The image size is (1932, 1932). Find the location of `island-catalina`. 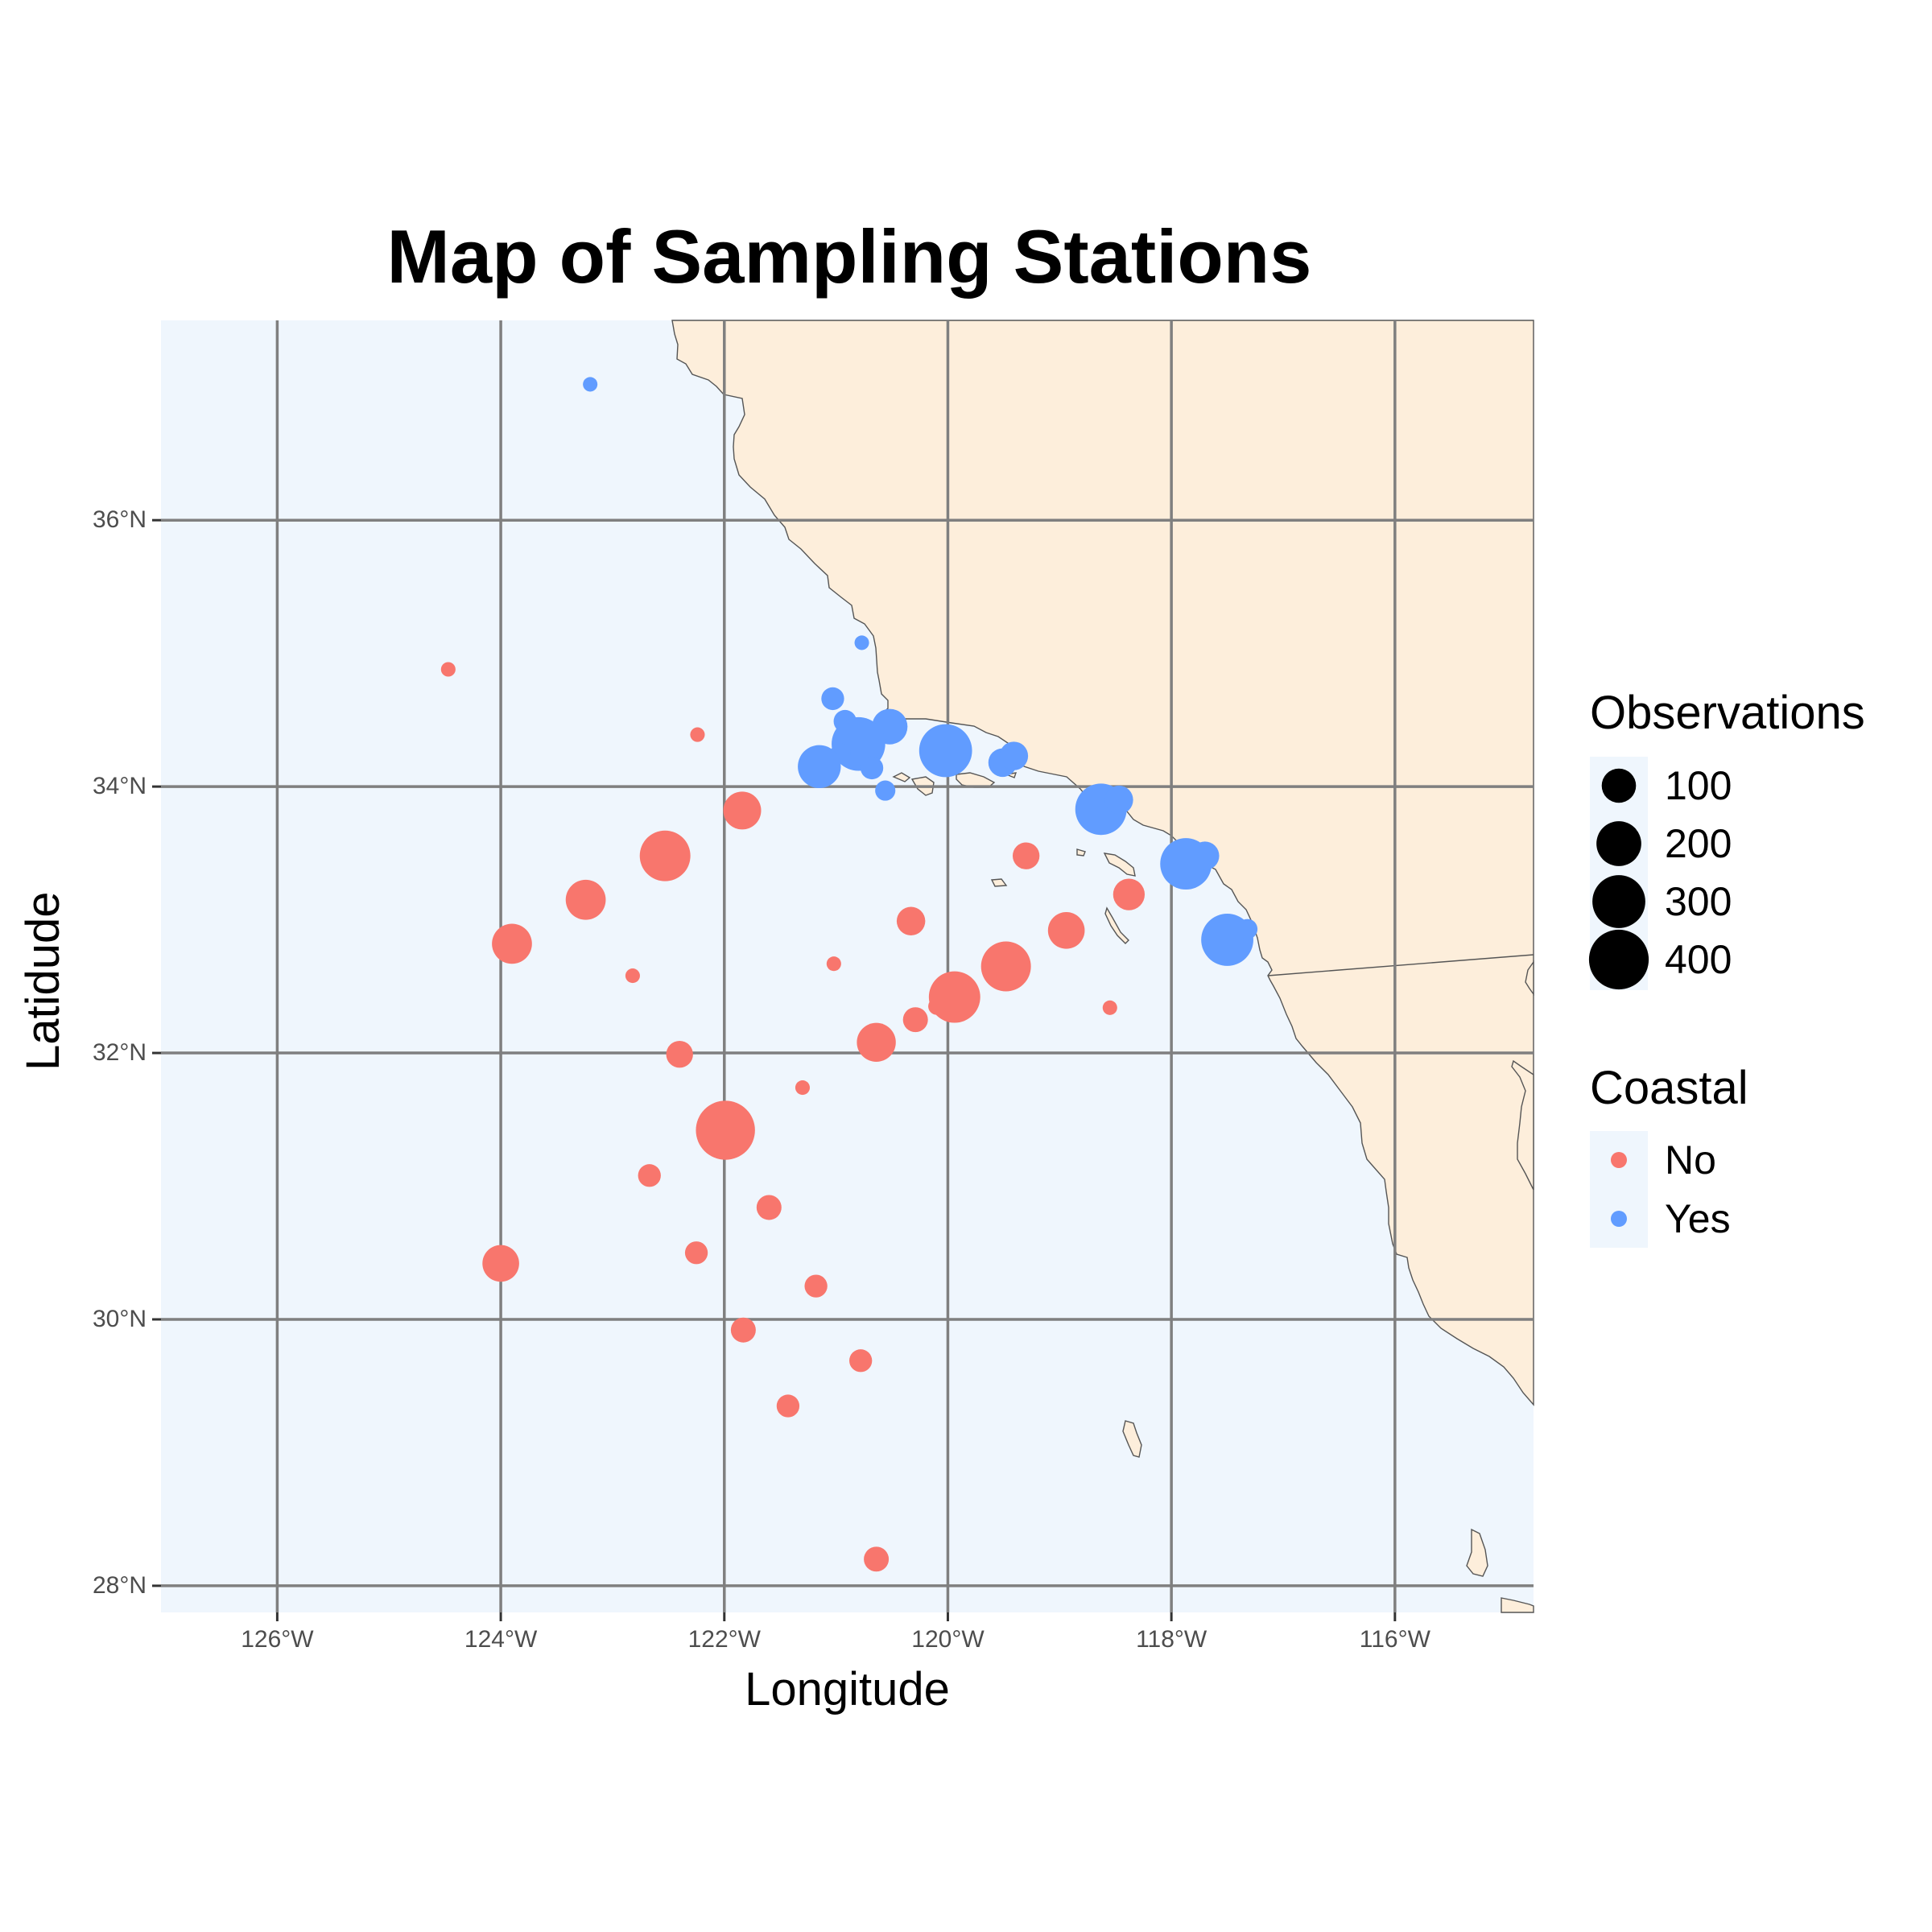

island-catalina is located at coordinates (1119, 864).